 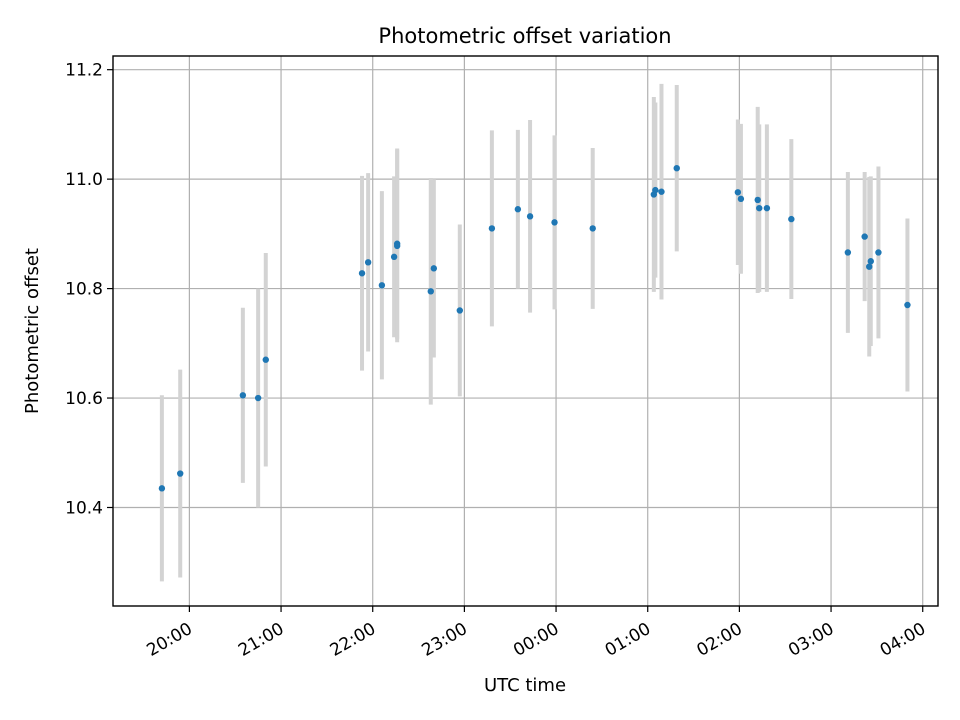 I want to click on y-tick-label: 10.4, so click(x=84, y=508).